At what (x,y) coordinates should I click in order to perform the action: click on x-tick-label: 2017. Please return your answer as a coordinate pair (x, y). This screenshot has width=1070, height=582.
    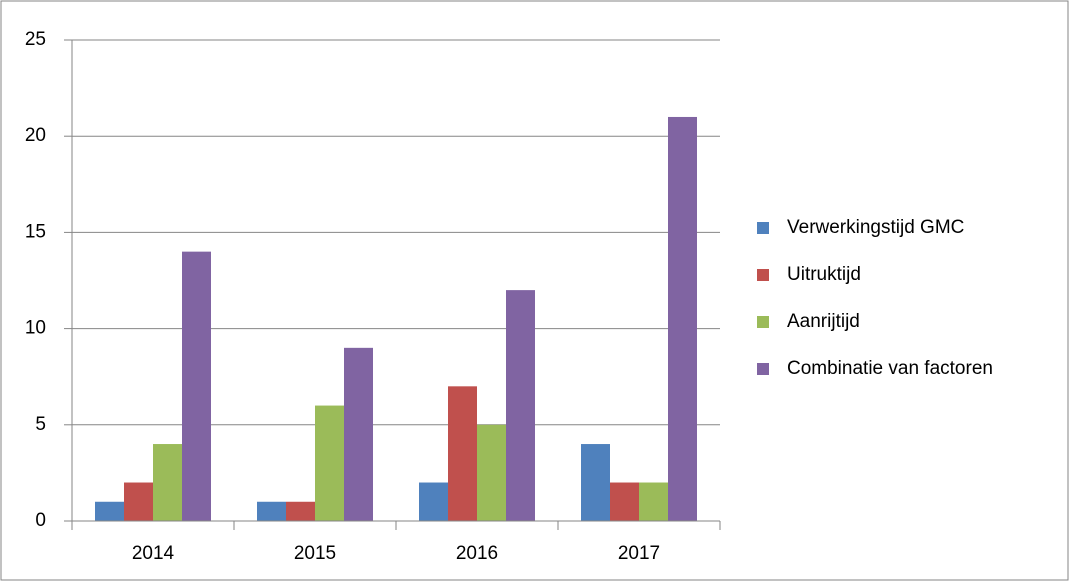
    Looking at the image, I should click on (639, 553).